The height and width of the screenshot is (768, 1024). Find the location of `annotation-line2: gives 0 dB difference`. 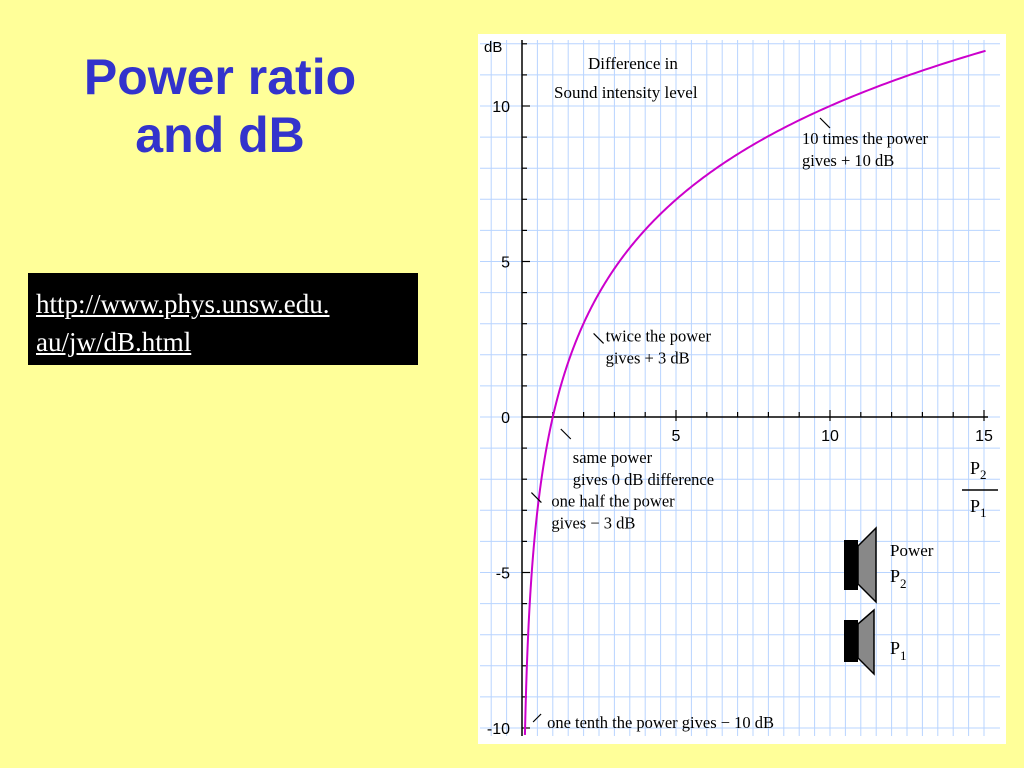

annotation-line2: gives 0 dB difference is located at coordinates (643, 479).